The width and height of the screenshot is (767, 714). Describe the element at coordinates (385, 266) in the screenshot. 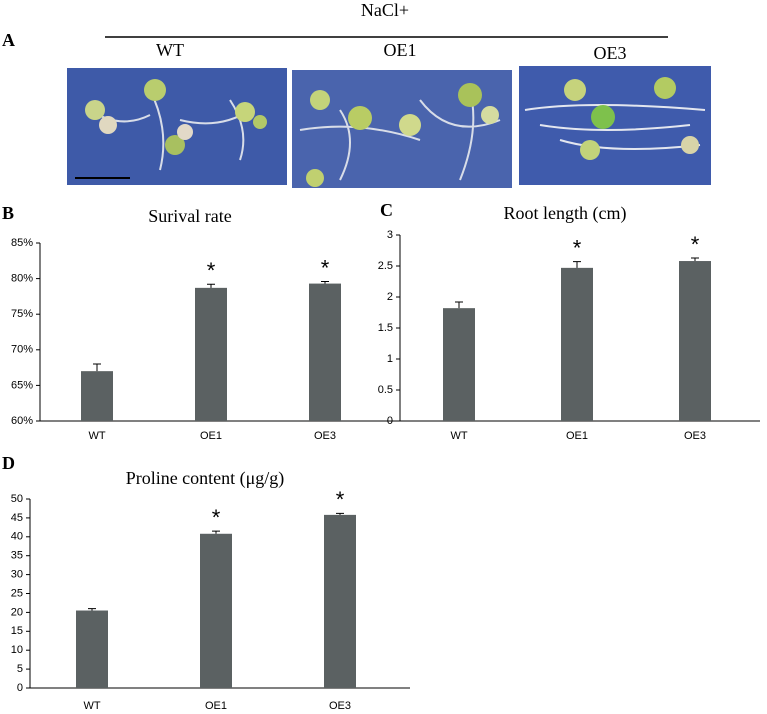

I see `y-tick-label: 2.5` at that location.